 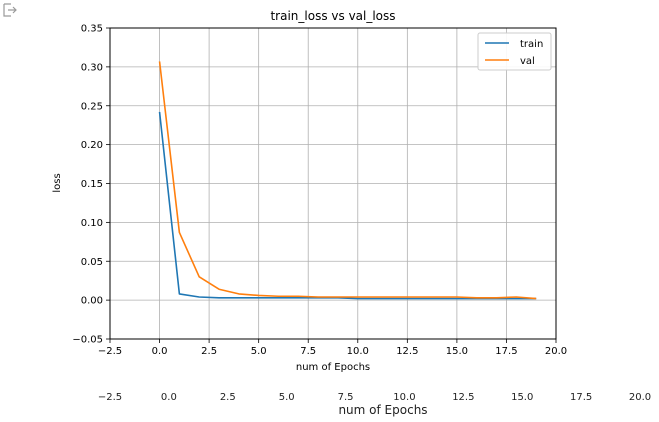 What do you see at coordinates (92, 106) in the screenshot?
I see `y-tick-label: 0.25` at bounding box center [92, 106].